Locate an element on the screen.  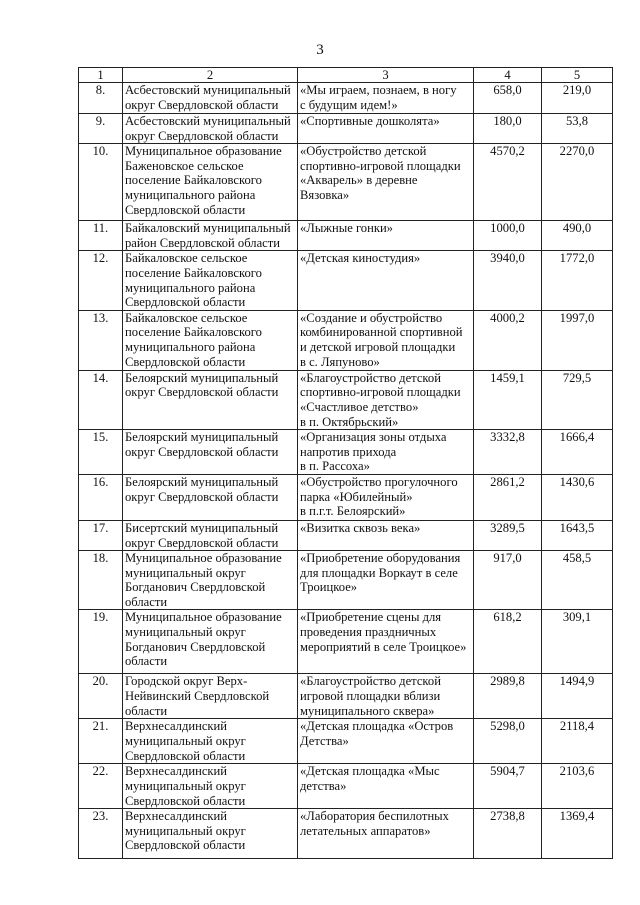
subsidy-cell: 729,5 is located at coordinates (577, 400).